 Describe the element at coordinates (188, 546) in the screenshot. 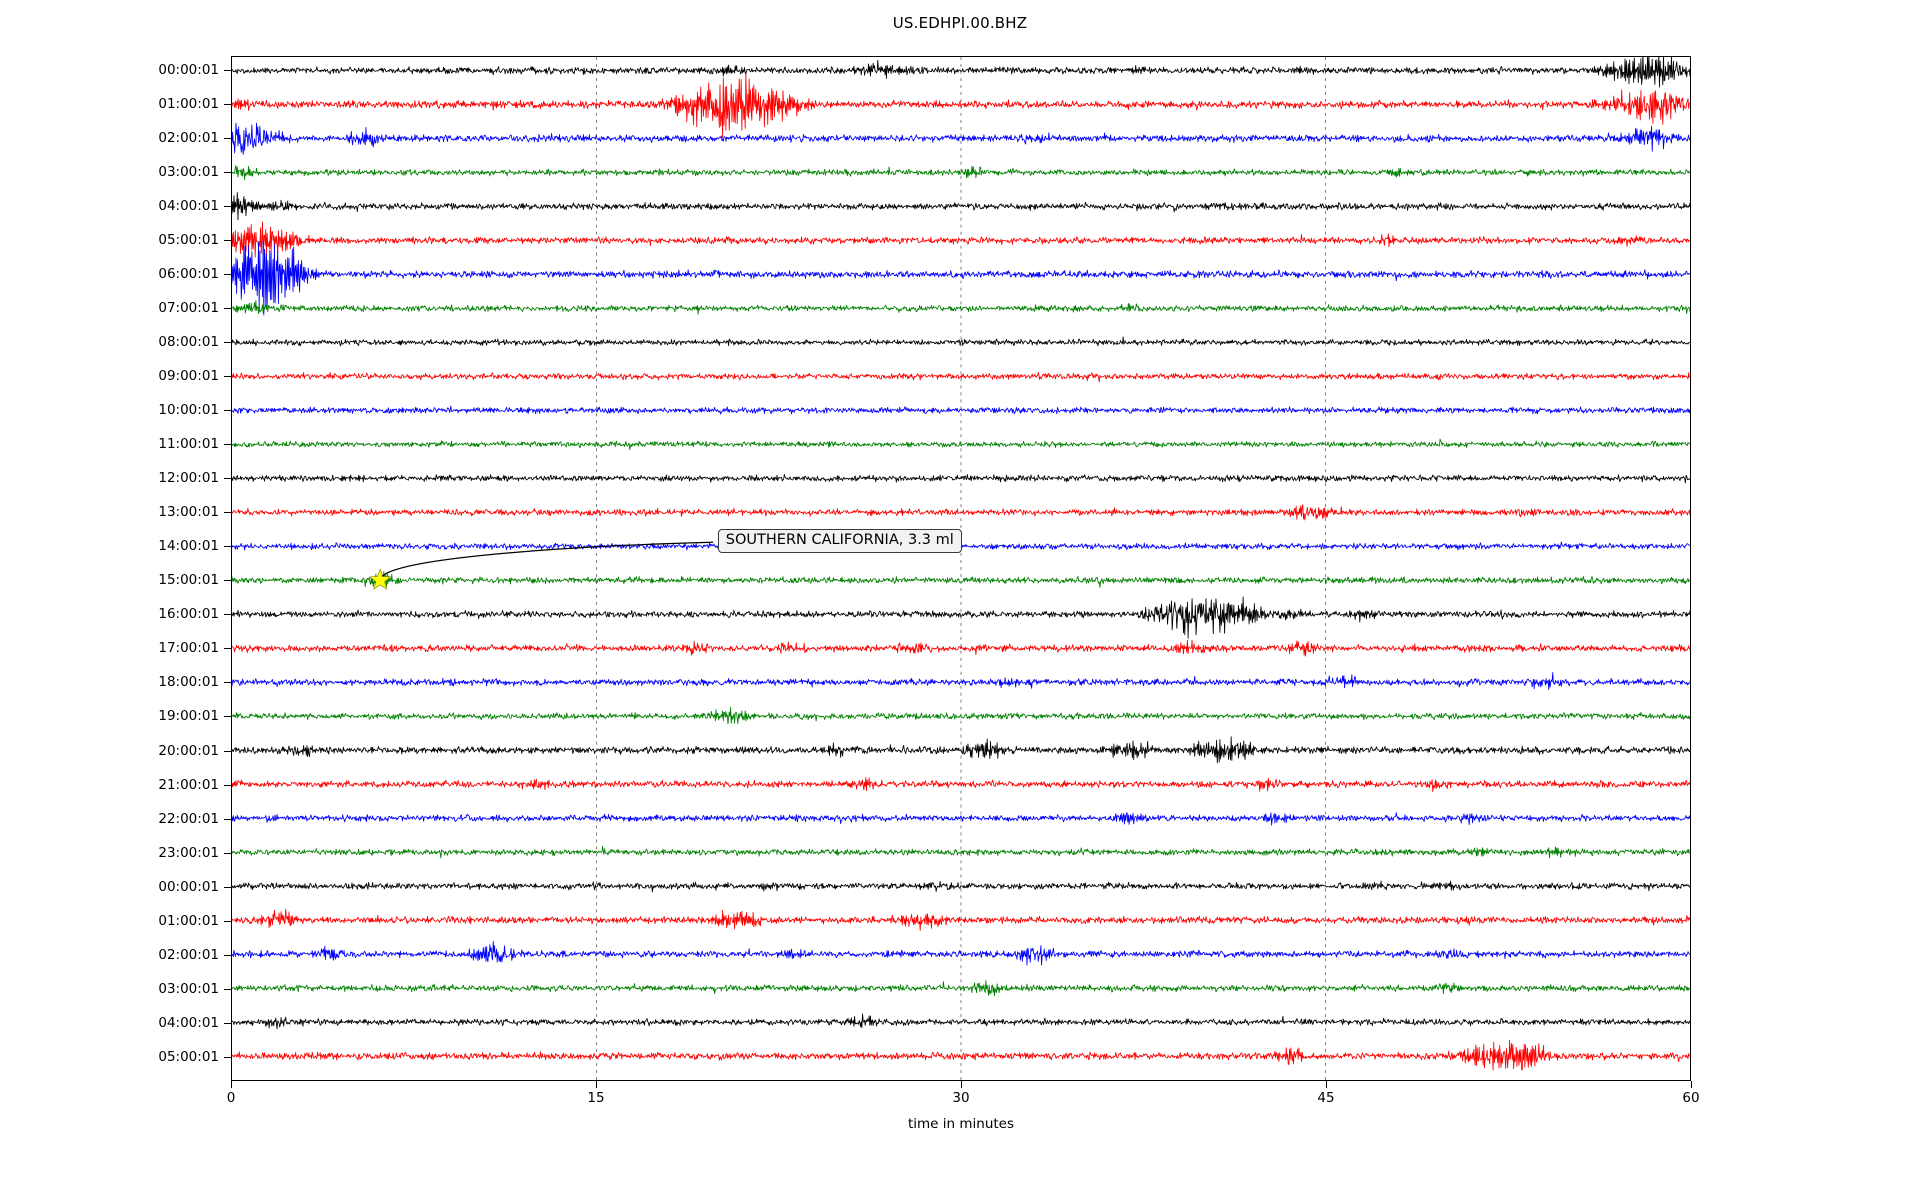

I see `y-axis-tick-label: 14:00:01` at that location.